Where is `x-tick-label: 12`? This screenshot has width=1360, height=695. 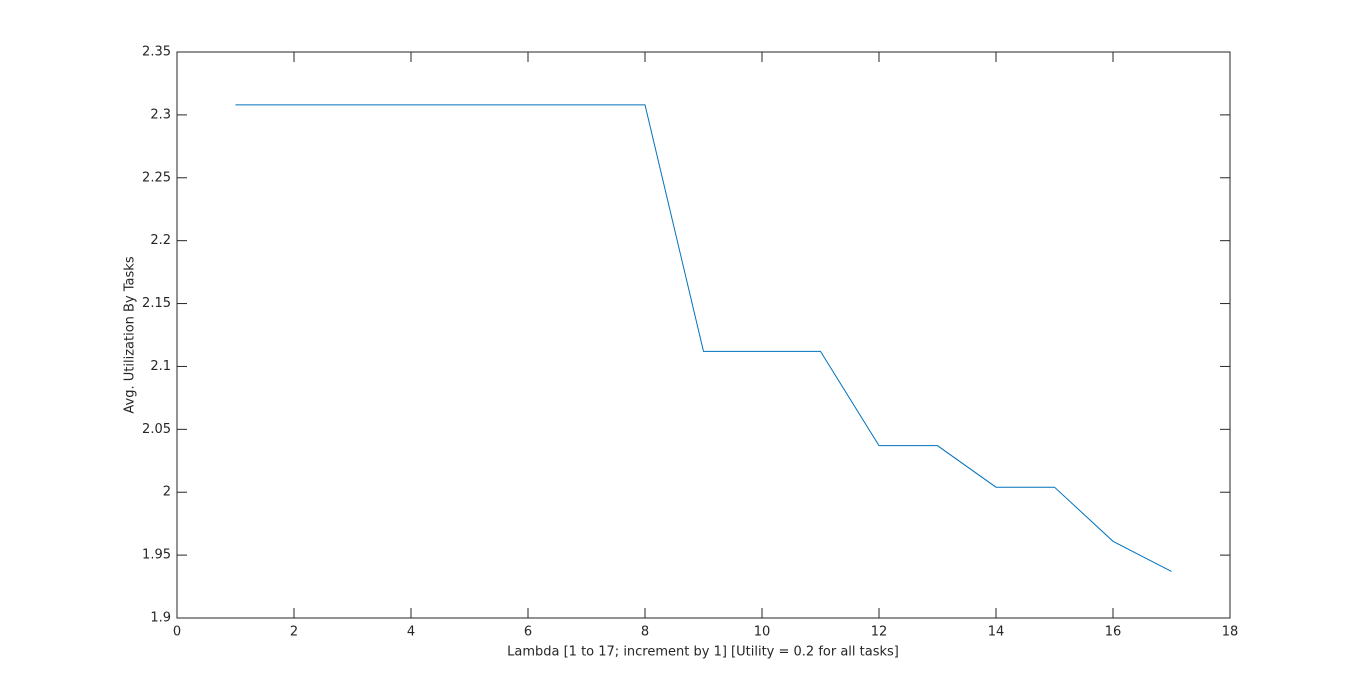 x-tick-label: 12 is located at coordinates (879, 632).